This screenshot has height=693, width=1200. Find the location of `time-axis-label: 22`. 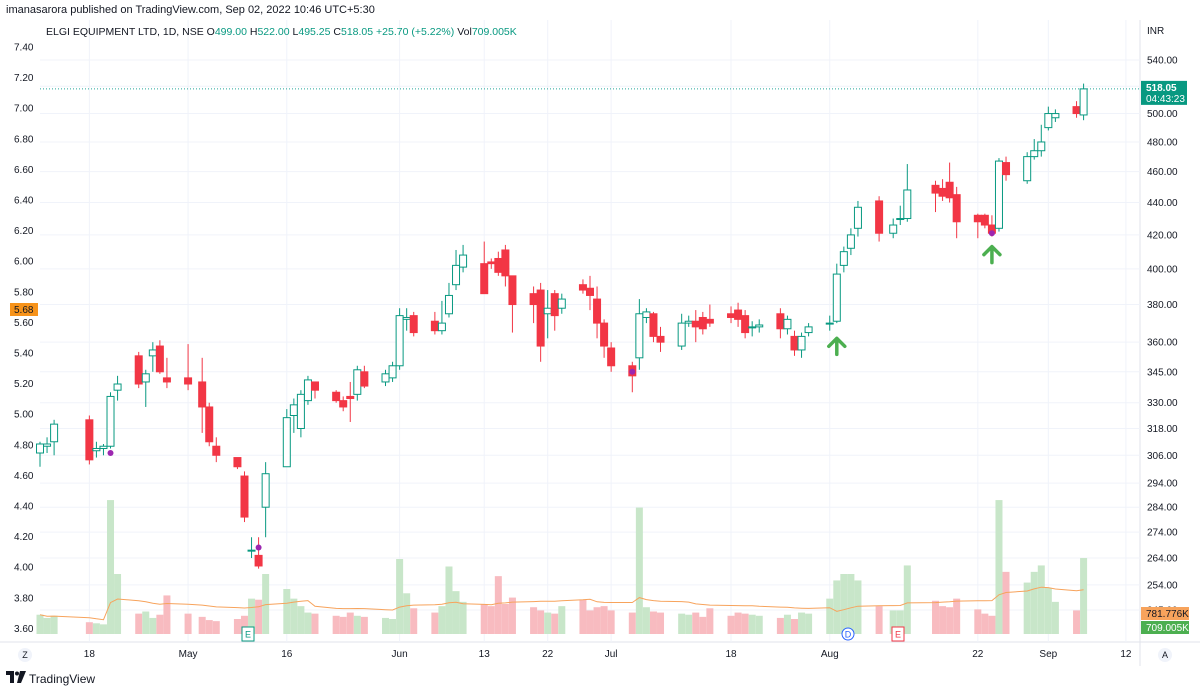

time-axis-label: 22 is located at coordinates (978, 654).